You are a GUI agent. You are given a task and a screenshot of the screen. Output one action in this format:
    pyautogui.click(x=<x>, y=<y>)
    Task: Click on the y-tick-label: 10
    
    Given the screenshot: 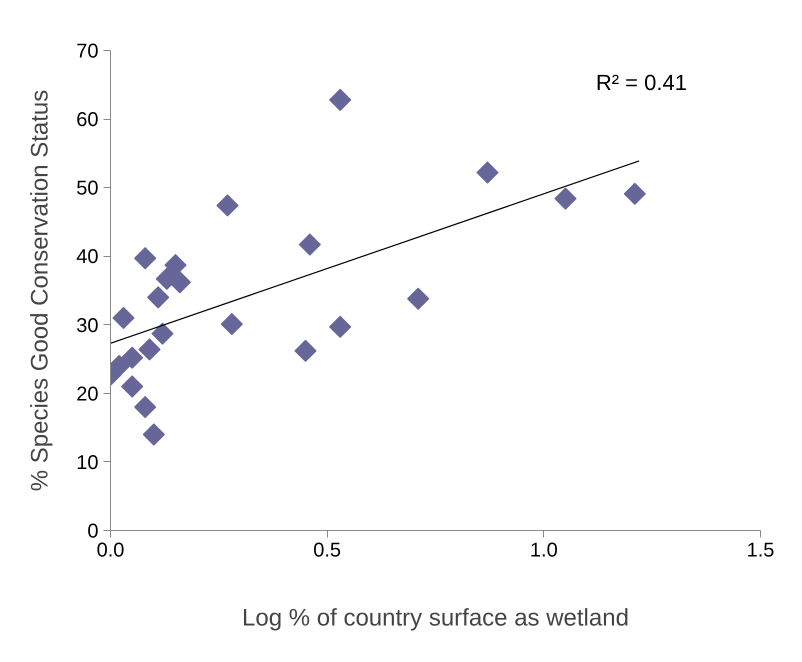 What is the action you would take?
    pyautogui.click(x=87, y=463)
    